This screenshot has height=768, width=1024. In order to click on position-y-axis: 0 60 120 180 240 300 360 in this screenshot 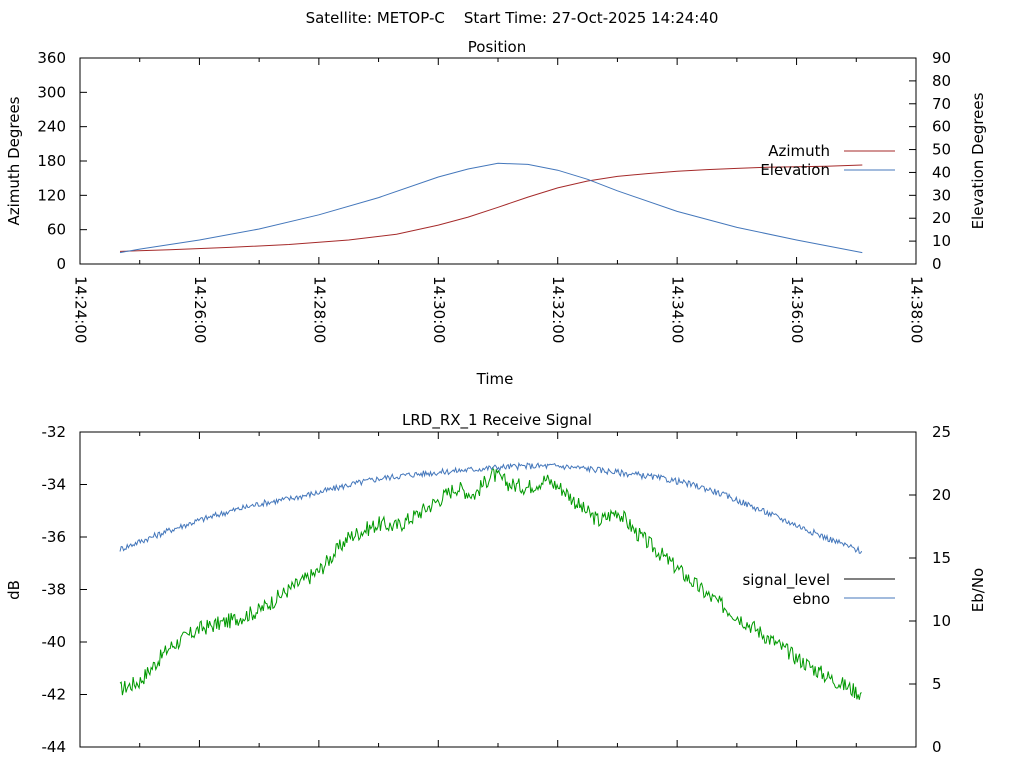, I will do `click(62, 161)`.